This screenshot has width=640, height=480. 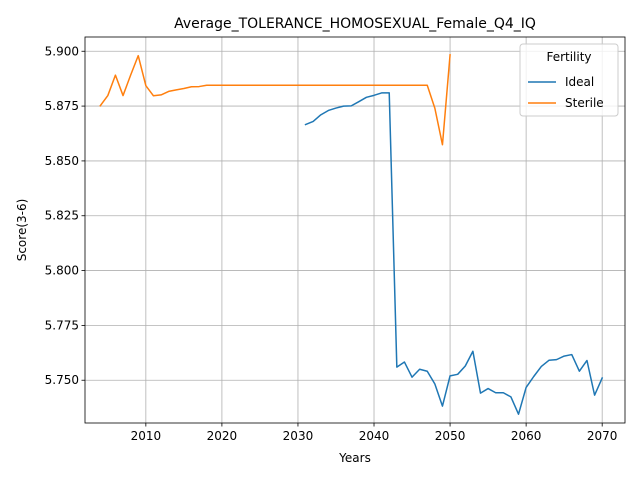 I want to click on x-axis-ticks: 2010 2020 2030 2040 2050 2060 2070, so click(x=374, y=433).